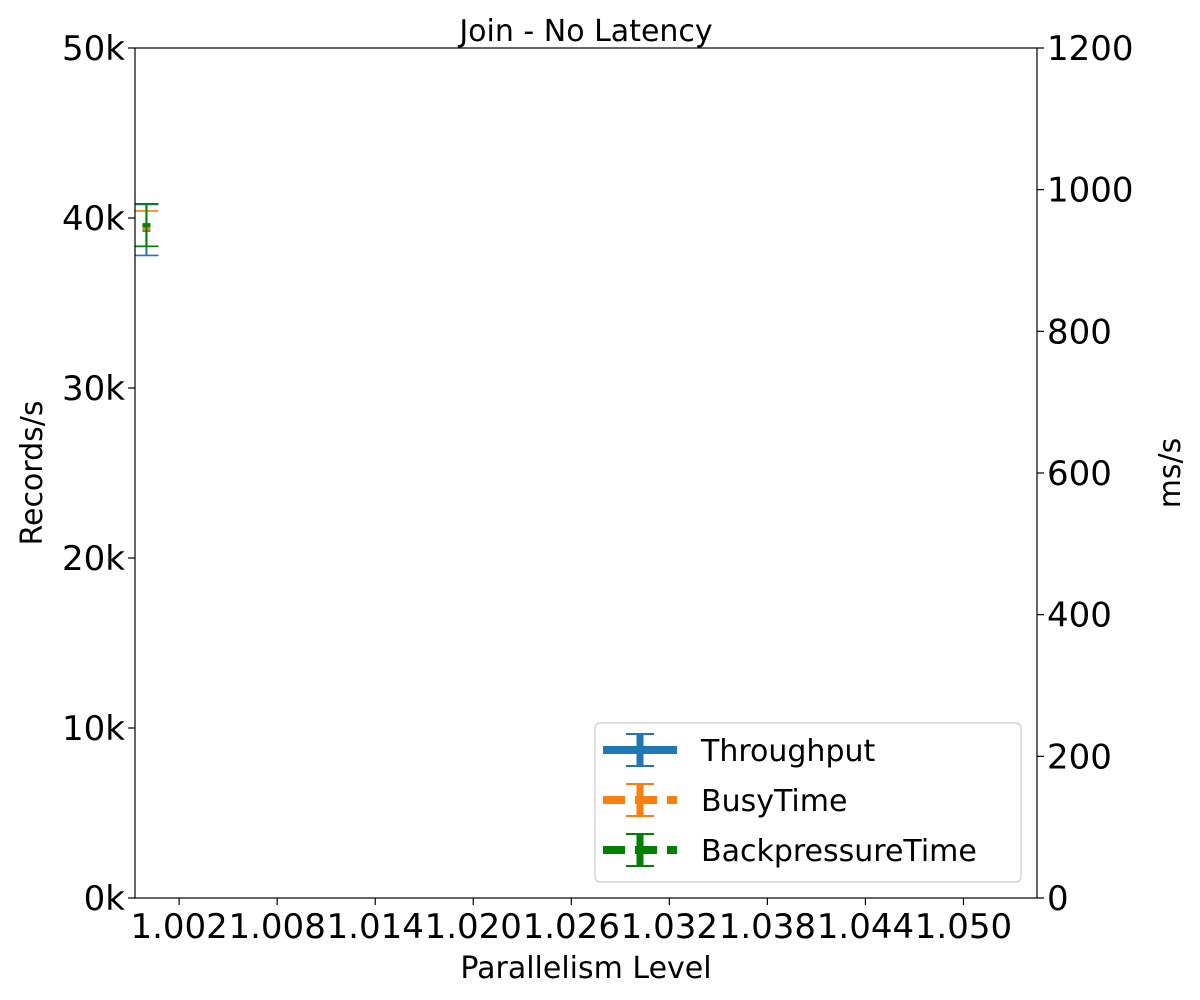 The width and height of the screenshot is (1200, 1000). What do you see at coordinates (1090, 191) in the screenshot?
I see `right-y-tick-label: 1000` at bounding box center [1090, 191].